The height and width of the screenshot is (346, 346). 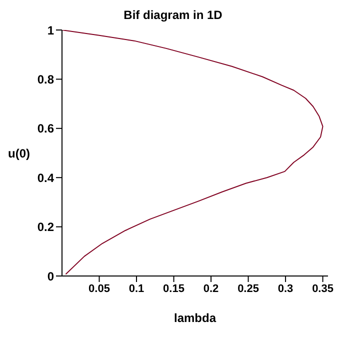 What do you see at coordinates (173, 16) in the screenshot?
I see `chart-title: Bif diagram in 1D` at bounding box center [173, 16].